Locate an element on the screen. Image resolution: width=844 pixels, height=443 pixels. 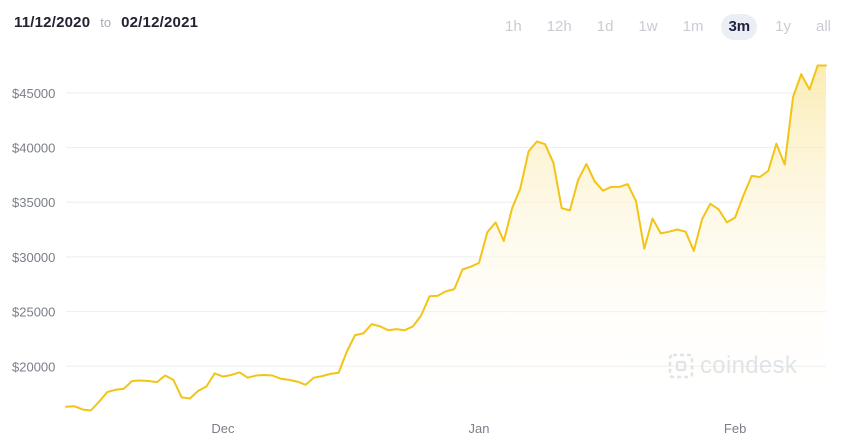
y-tick-label: $40000 is located at coordinates (33, 148).